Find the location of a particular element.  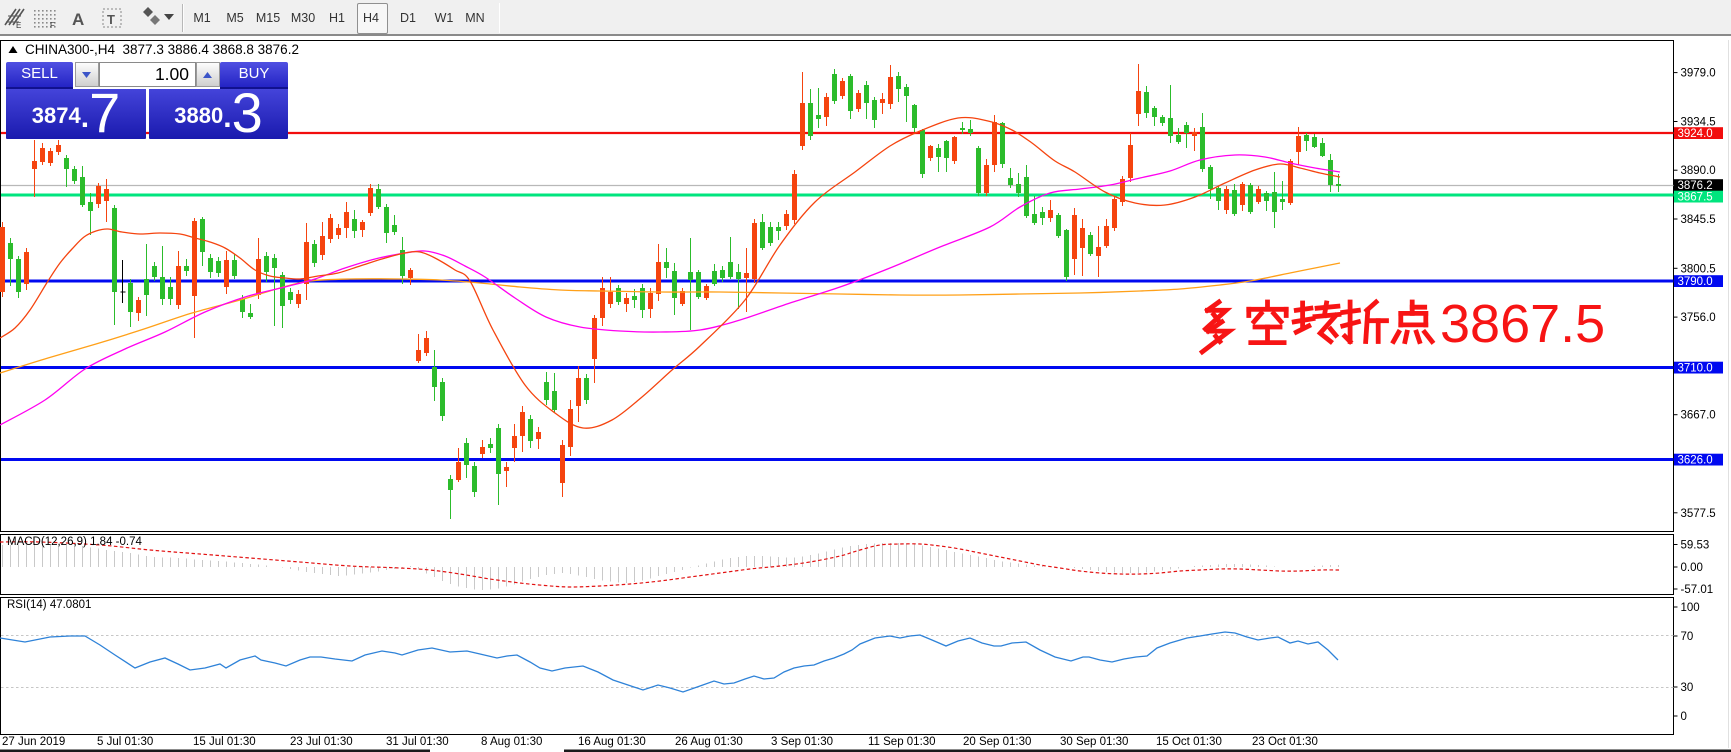

svg-text: 15 Oct 01:30 is located at coordinates (1189, 742).